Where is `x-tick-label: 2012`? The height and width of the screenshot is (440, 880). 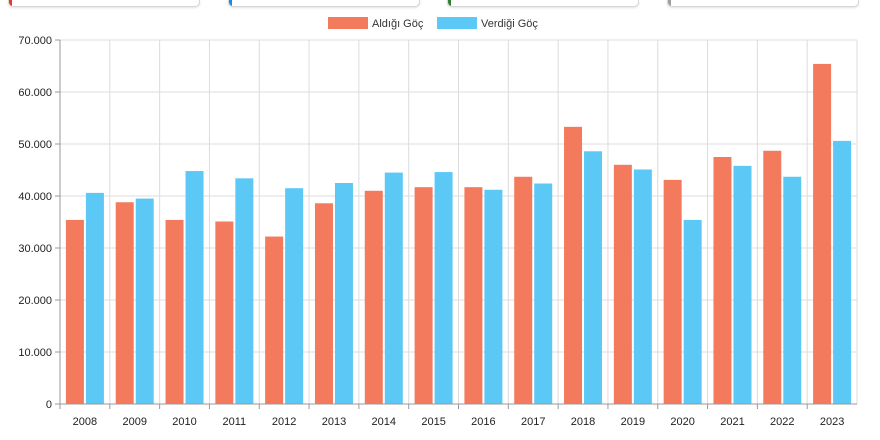
x-tick-label: 2012 is located at coordinates (284, 422).